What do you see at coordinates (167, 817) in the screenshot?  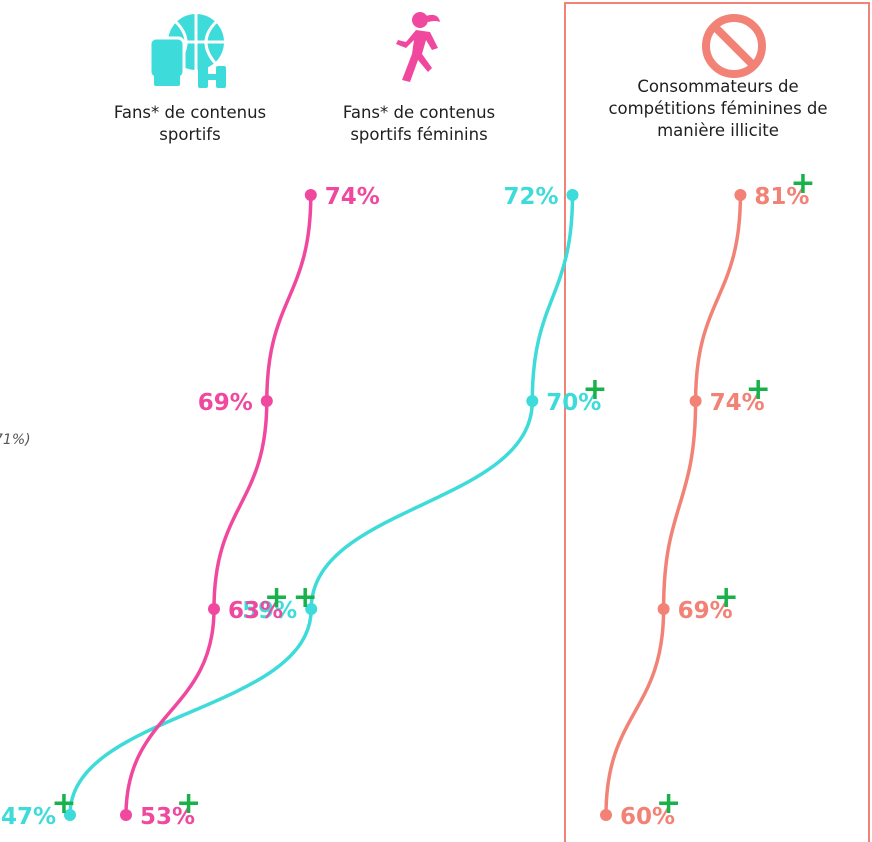 I see `data-label: 53%` at bounding box center [167, 817].